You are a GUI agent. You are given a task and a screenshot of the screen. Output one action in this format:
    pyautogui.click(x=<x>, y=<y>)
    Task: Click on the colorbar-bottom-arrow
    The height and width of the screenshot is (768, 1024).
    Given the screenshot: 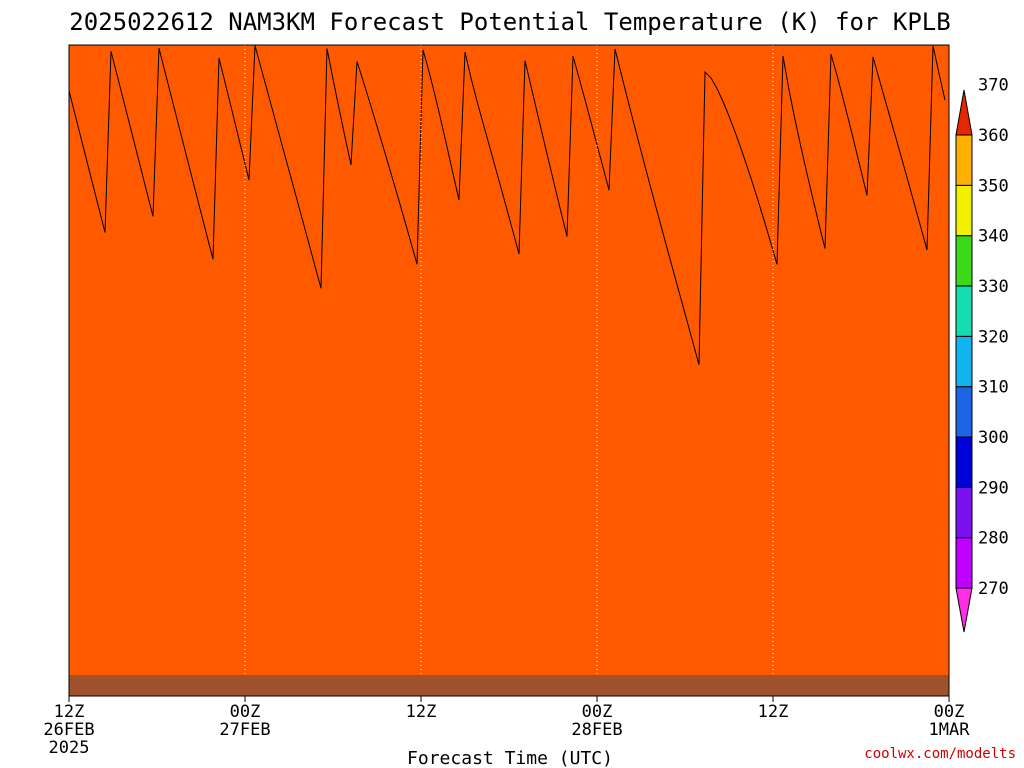 What is the action you would take?
    pyautogui.click(x=964, y=610)
    